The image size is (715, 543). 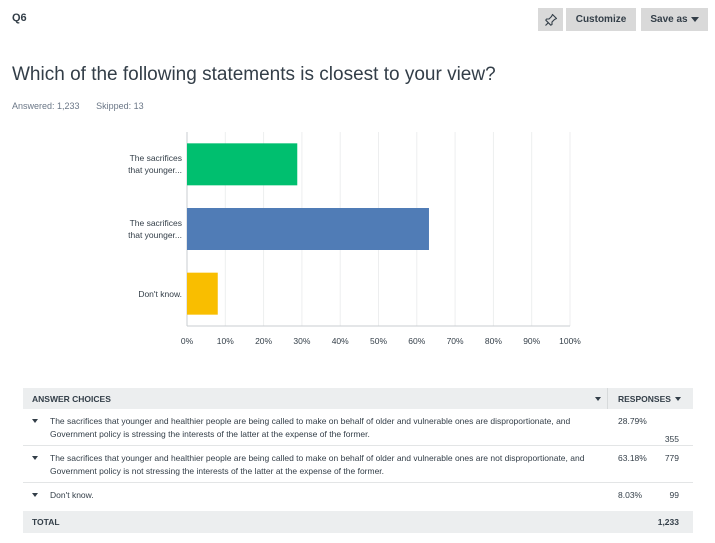 I want to click on x-tick-label: 30%, so click(x=301, y=341).